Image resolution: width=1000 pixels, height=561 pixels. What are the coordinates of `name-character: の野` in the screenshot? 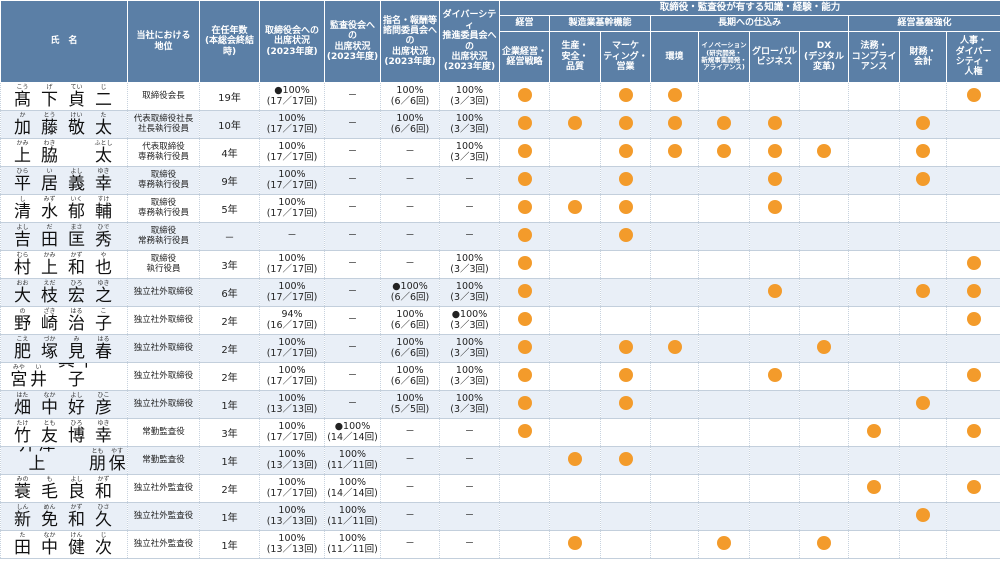 It's located at (22, 321).